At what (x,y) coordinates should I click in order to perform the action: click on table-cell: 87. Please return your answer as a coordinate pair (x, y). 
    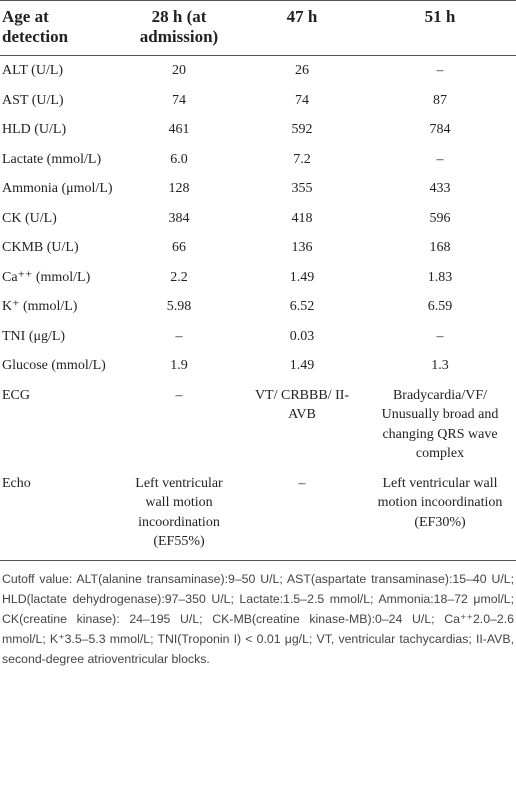
    Looking at the image, I should click on (440, 100).